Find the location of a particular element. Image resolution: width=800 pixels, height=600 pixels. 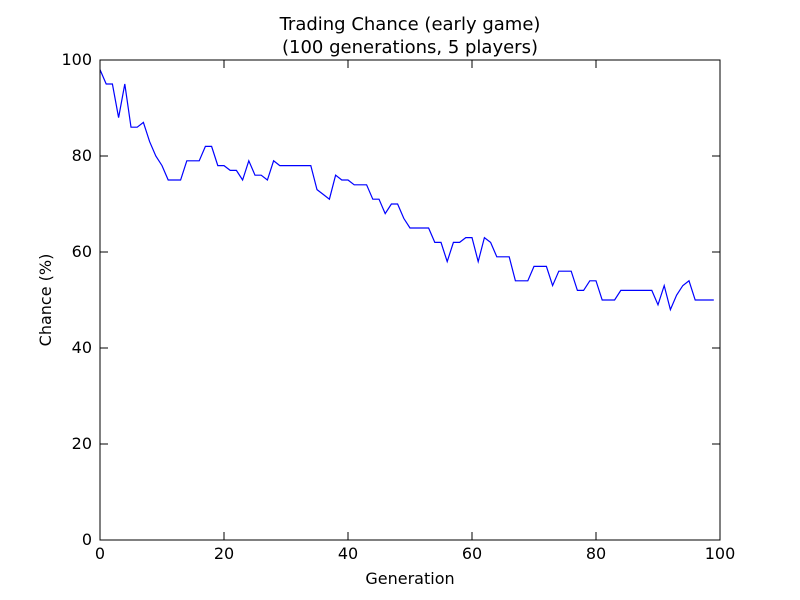

x-tick-label: 0 is located at coordinates (100, 553).